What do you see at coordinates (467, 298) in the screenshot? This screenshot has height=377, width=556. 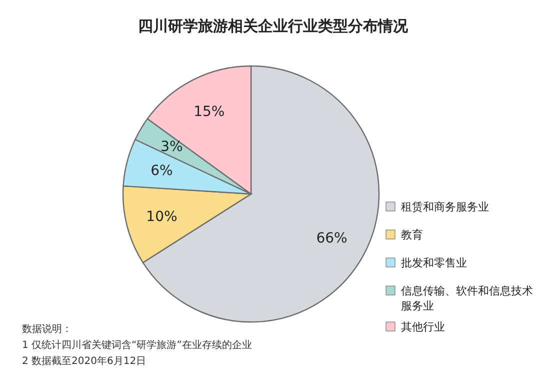 I see `legend-label: 信息传输、软件和信息技术服务业` at bounding box center [467, 298].